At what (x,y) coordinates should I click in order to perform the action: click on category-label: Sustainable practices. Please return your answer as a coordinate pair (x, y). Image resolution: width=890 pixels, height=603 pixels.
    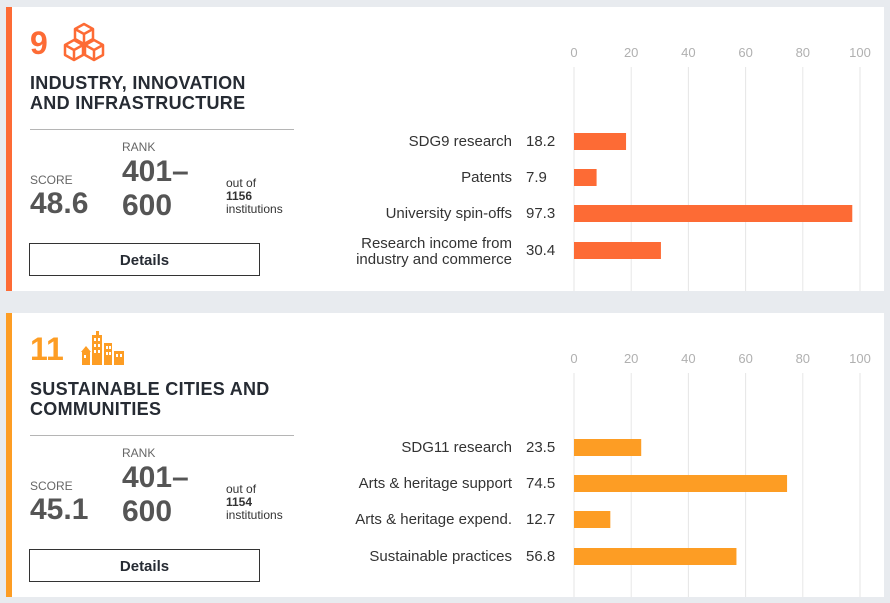
    Looking at the image, I should click on (440, 556).